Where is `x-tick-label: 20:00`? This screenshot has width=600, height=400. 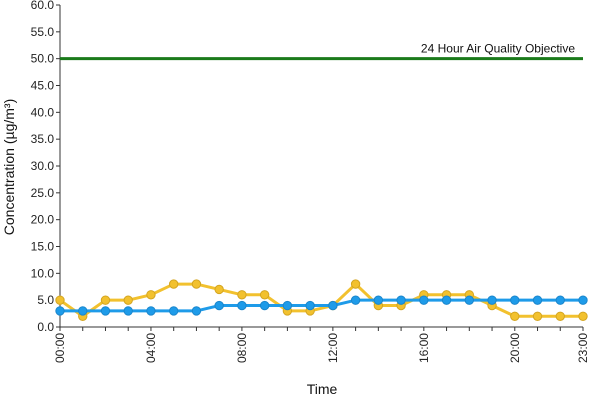
x-tick-label: 20:00 is located at coordinates (515, 348).